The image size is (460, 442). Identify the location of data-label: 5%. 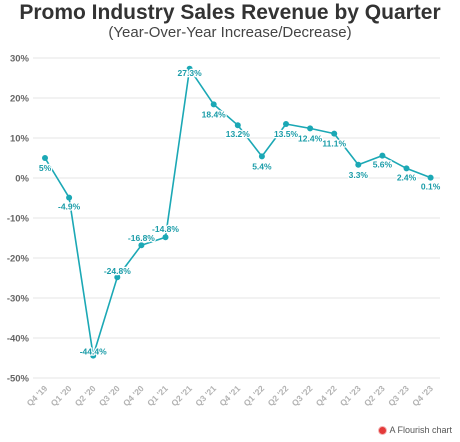
(45, 168).